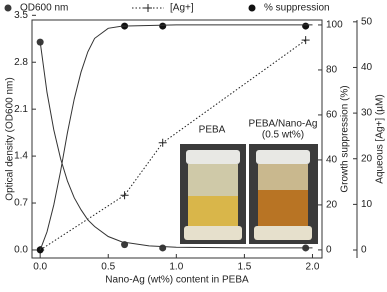  Describe the element at coordinates (108, 267) in the screenshot. I see `x-tick-label: 0.5` at that location.